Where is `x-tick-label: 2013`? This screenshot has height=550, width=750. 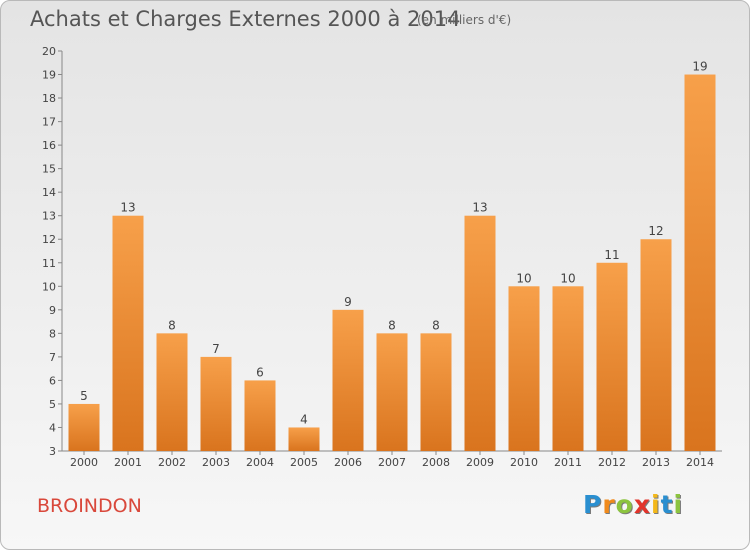
x-tick-label: 2013 is located at coordinates (656, 462).